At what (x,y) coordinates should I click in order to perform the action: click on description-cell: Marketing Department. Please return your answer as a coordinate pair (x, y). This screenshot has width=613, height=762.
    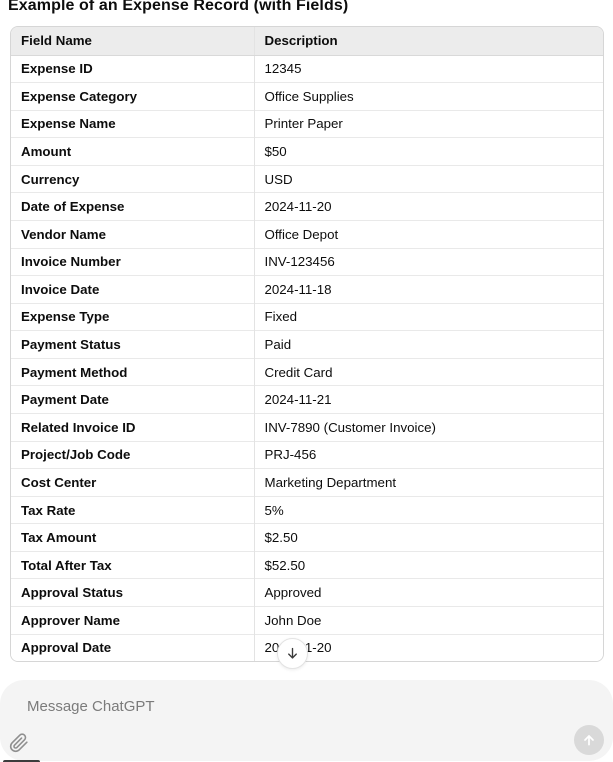
    Looking at the image, I should click on (428, 482).